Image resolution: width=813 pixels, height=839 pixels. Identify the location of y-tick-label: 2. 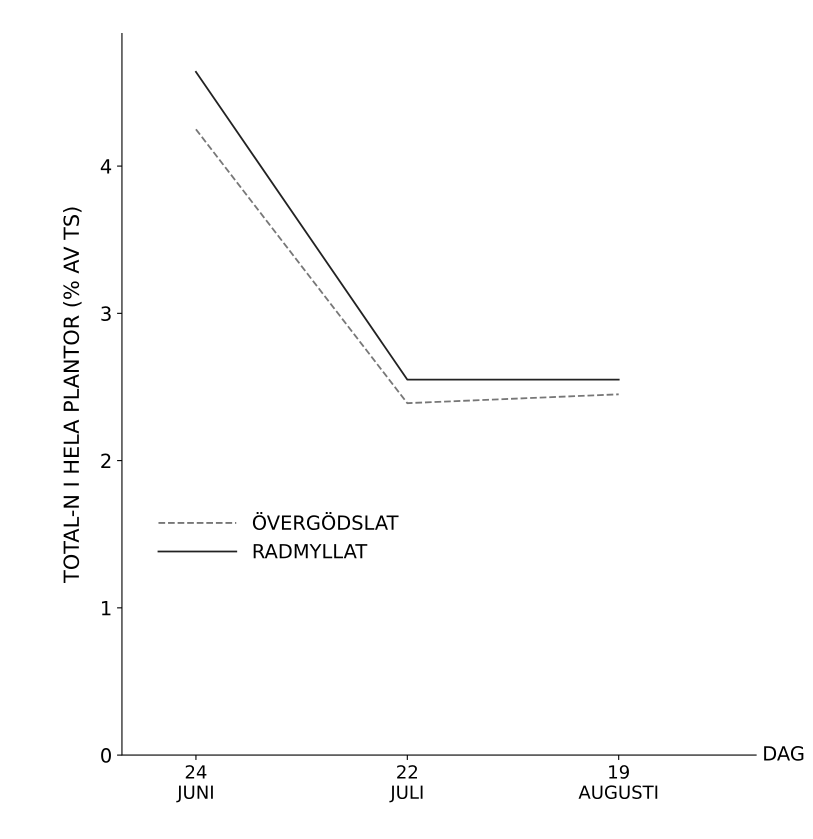
(105, 461).